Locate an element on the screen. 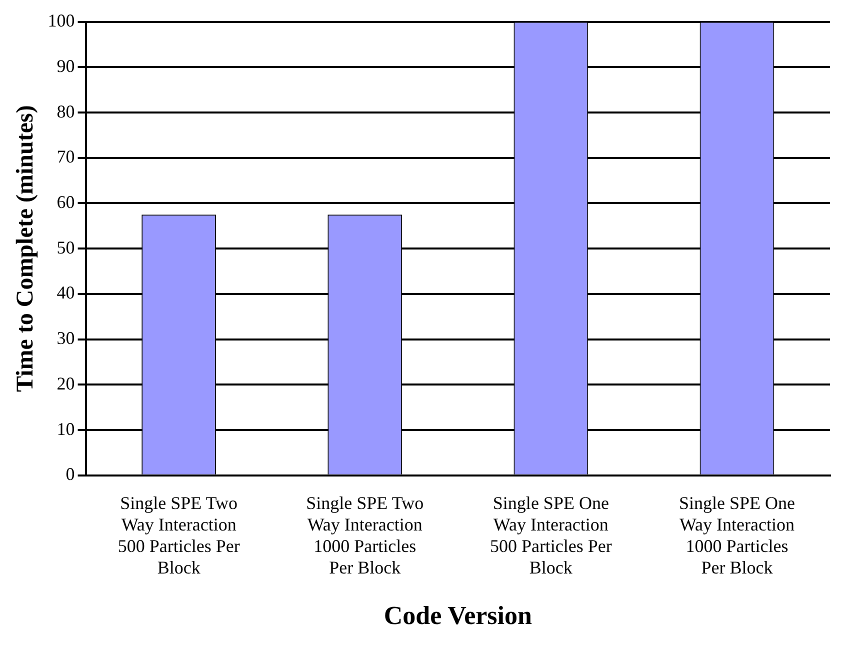 The height and width of the screenshot is (645, 842). y-tick-label: 20 is located at coordinates (65, 383).